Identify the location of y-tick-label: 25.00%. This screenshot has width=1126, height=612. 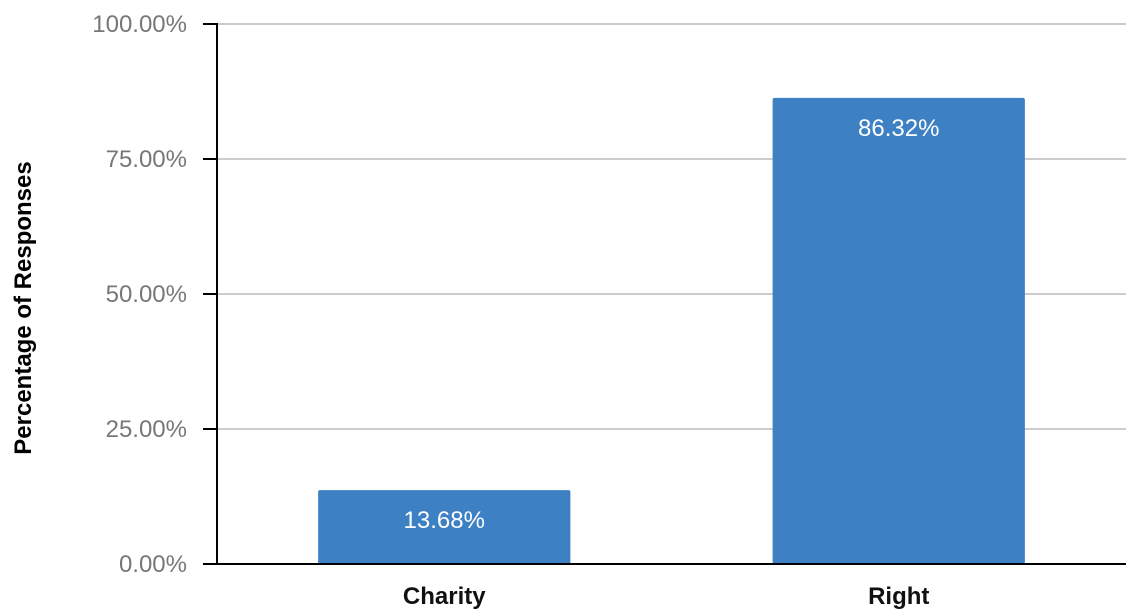
(146, 429).